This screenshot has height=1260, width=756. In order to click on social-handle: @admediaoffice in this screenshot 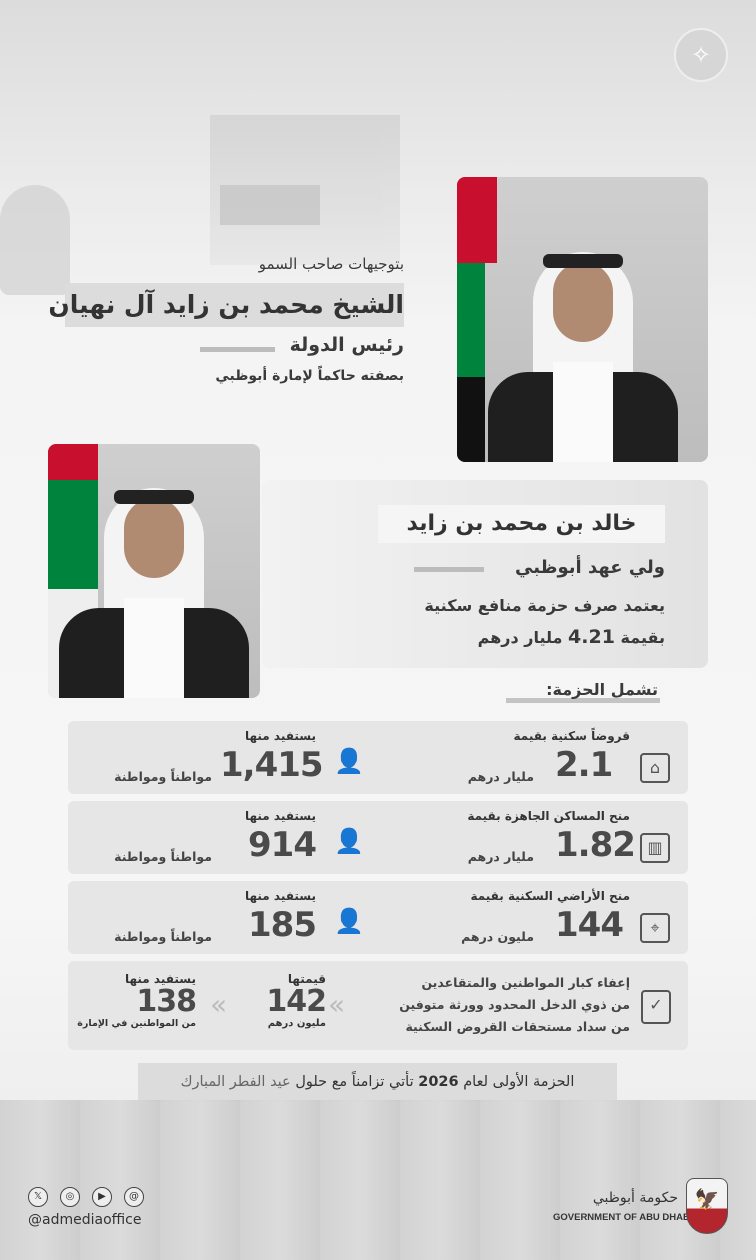, I will do `click(85, 1220)`.